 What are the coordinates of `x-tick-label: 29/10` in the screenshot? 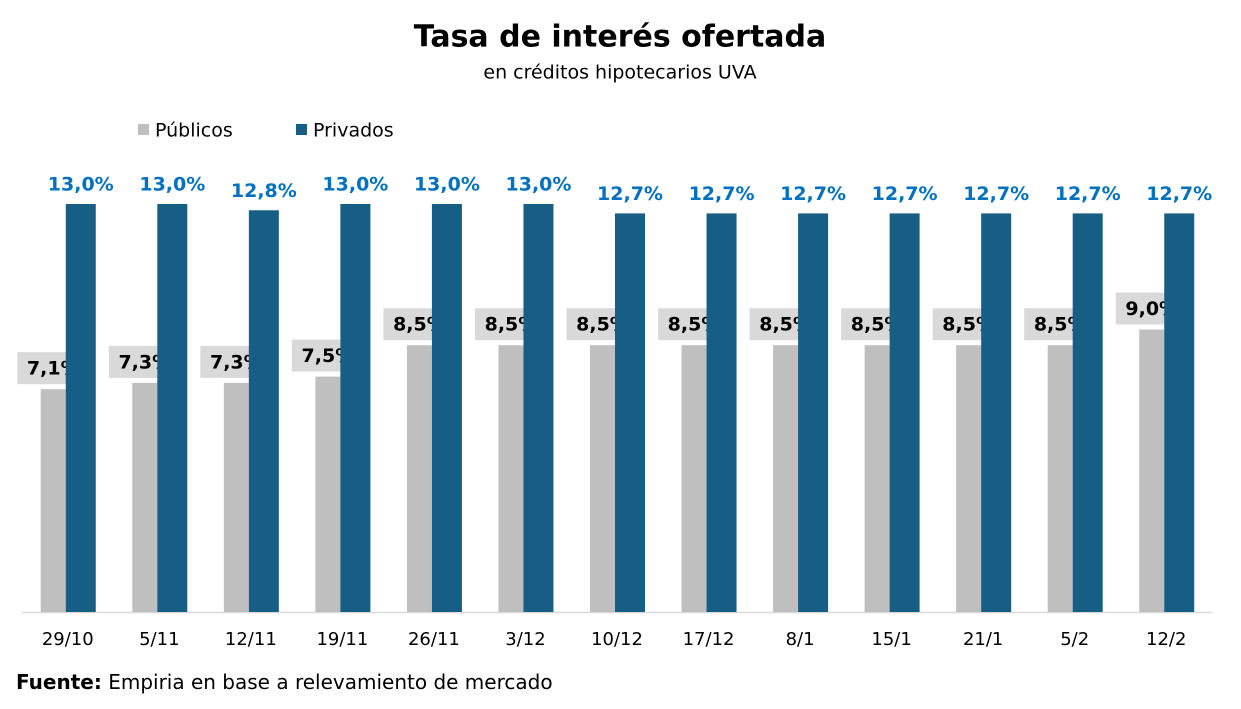 It's located at (68, 639).